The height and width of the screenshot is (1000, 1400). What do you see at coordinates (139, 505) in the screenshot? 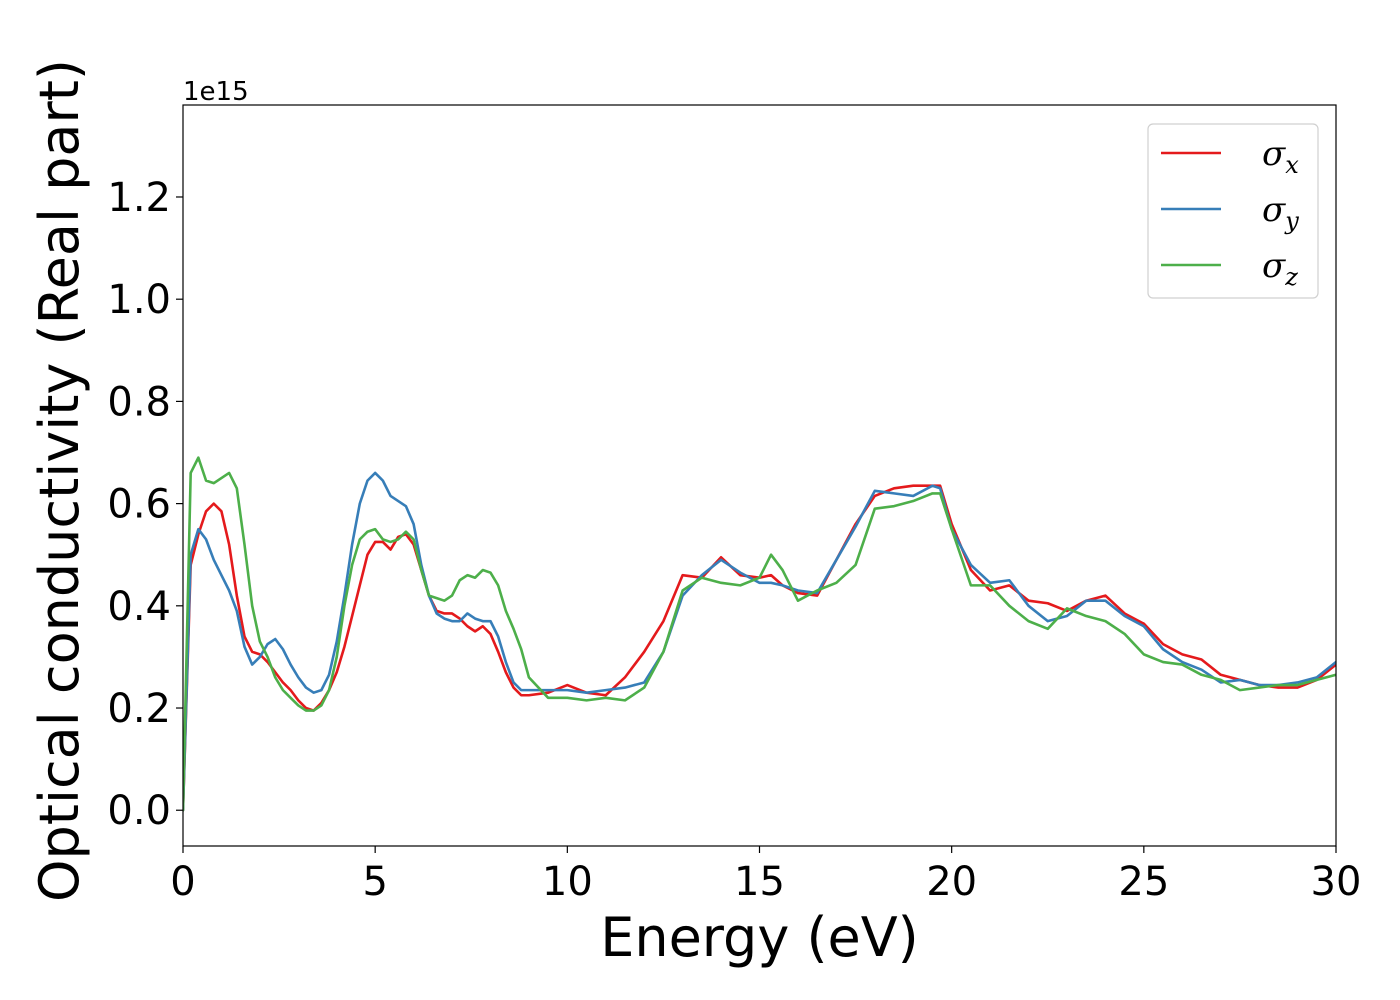
I see `y-tick-label: 0.6` at bounding box center [139, 505].